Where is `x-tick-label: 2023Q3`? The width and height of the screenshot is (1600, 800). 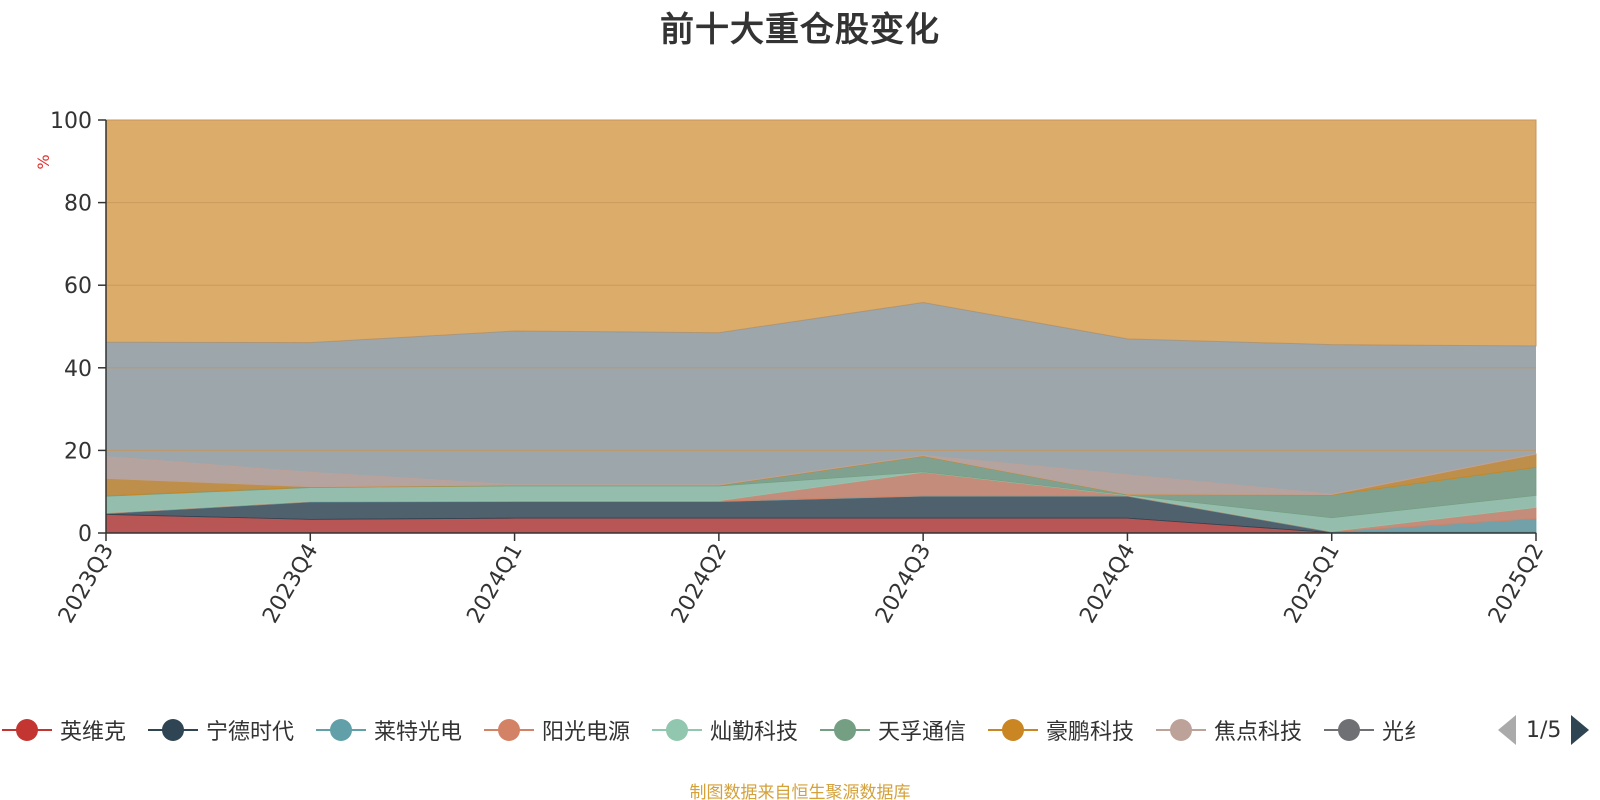 x-tick-label: 2023Q3 is located at coordinates (86, 584).